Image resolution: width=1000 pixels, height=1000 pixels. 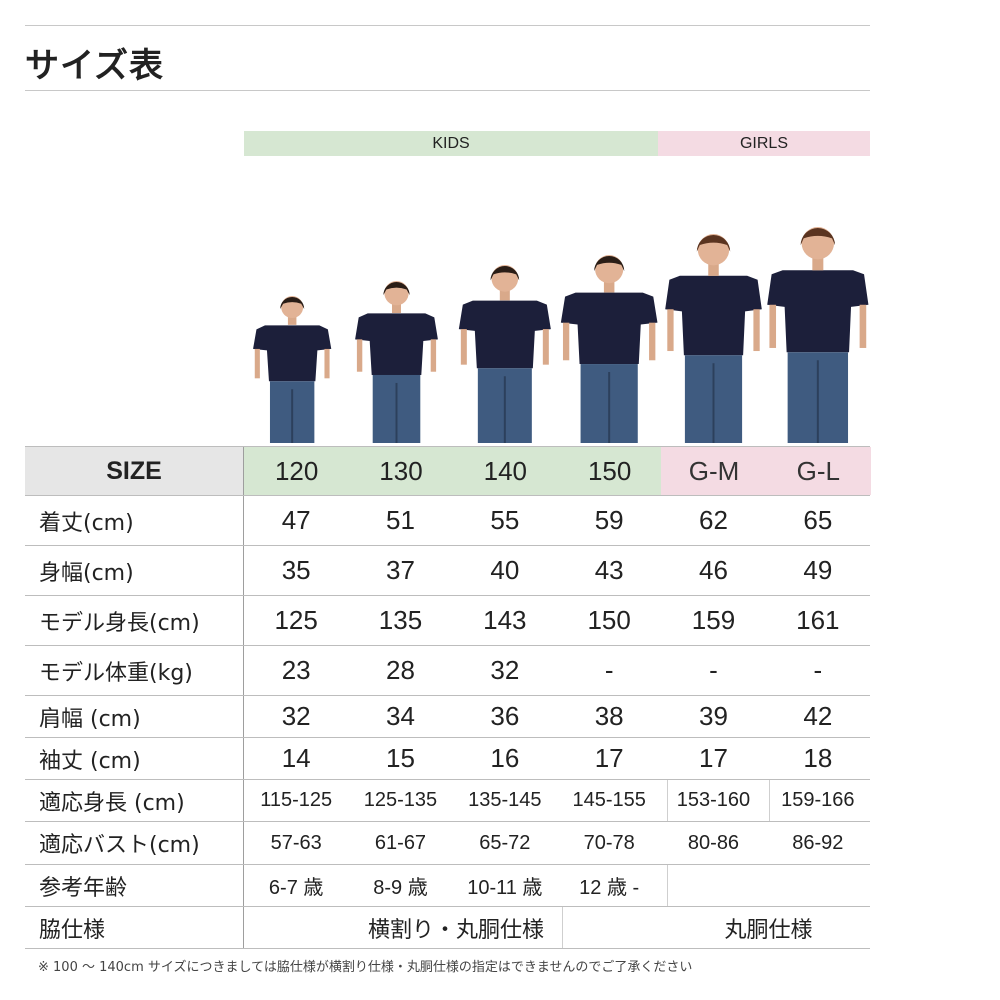 I want to click on value-cell: 135-145, so click(x=505, y=800).